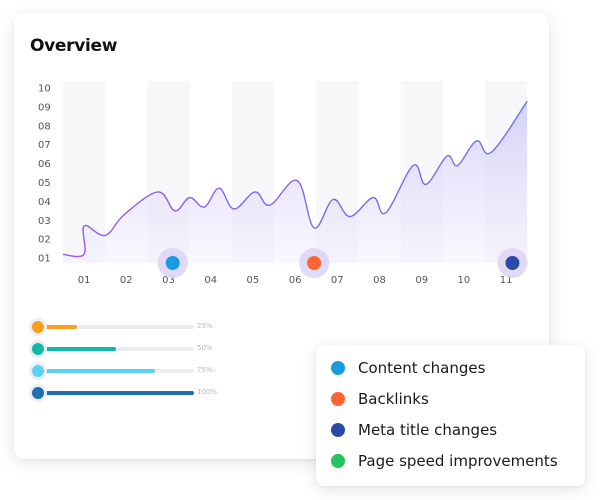 The width and height of the screenshot is (600, 500). I want to click on x-tick-label: 03, so click(168, 280).